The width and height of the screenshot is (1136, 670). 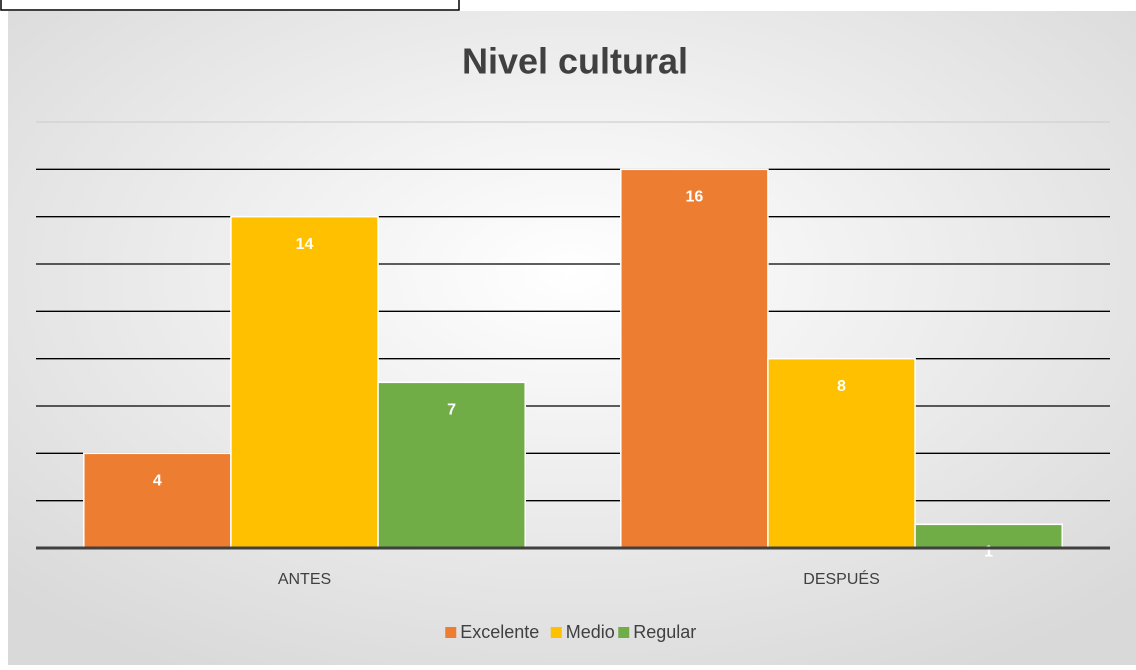 I want to click on legend-label: Medio, so click(x=590, y=632).